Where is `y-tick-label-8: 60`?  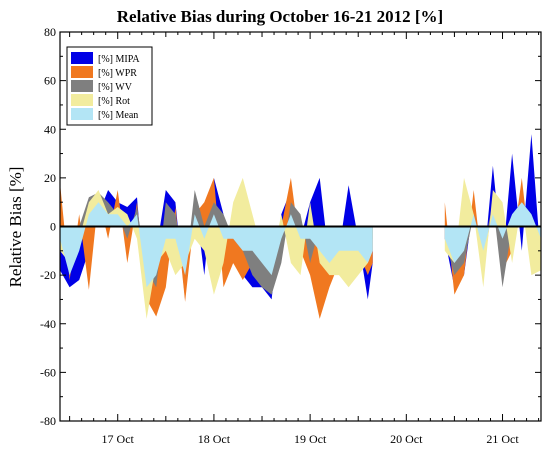
y-tick-label-8: 60 is located at coordinates (50, 81).